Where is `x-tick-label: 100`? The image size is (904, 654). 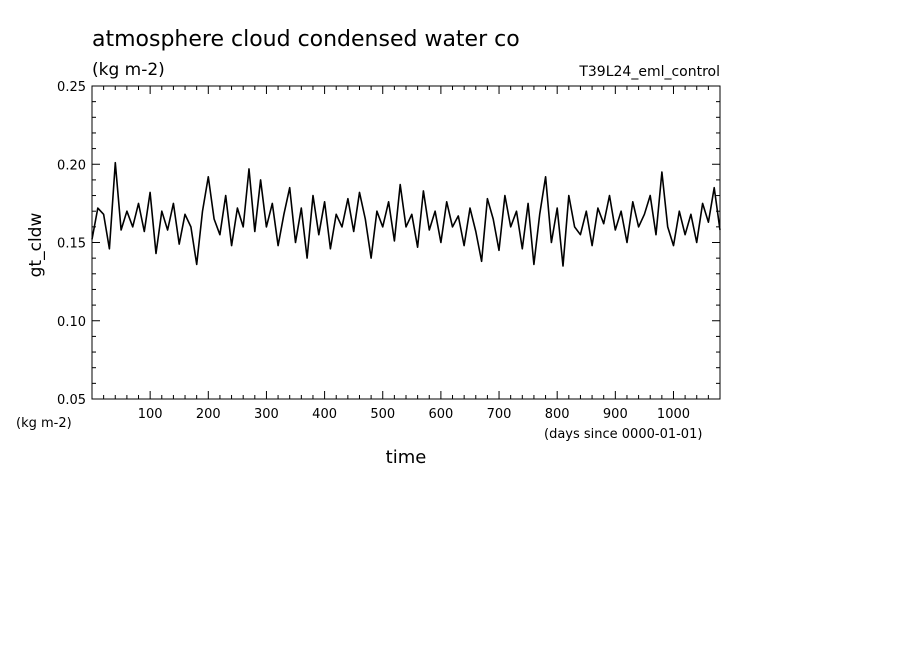 x-tick-label: 100 is located at coordinates (150, 414).